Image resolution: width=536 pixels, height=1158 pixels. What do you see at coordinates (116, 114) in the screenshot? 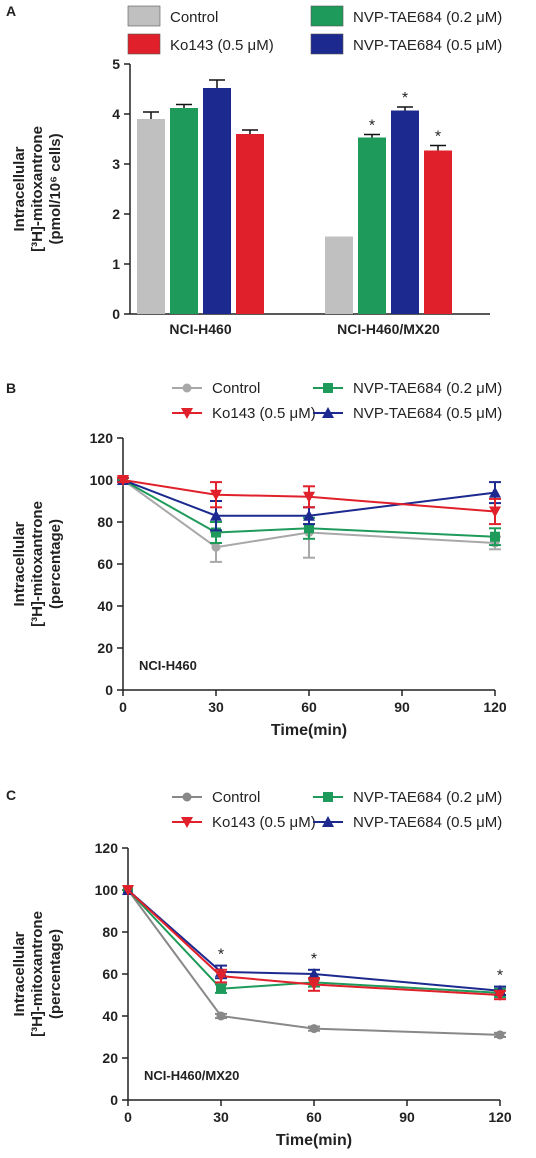
I see `y-tick-label: 4` at bounding box center [116, 114].